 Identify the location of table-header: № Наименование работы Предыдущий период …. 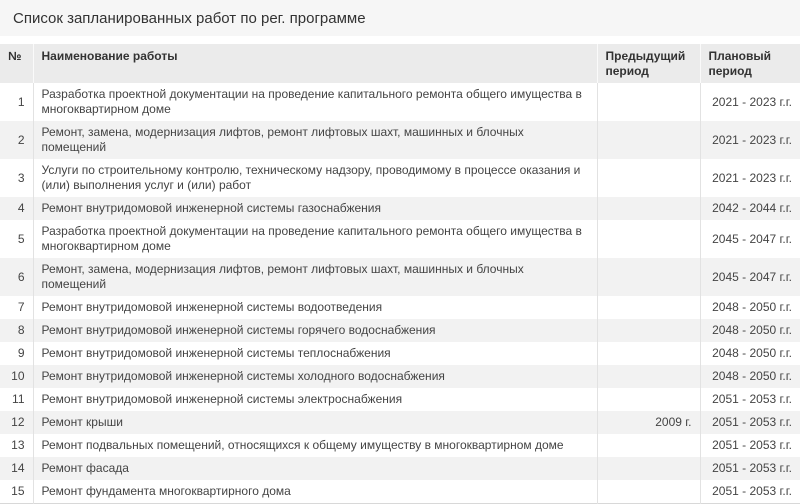
(400, 63).